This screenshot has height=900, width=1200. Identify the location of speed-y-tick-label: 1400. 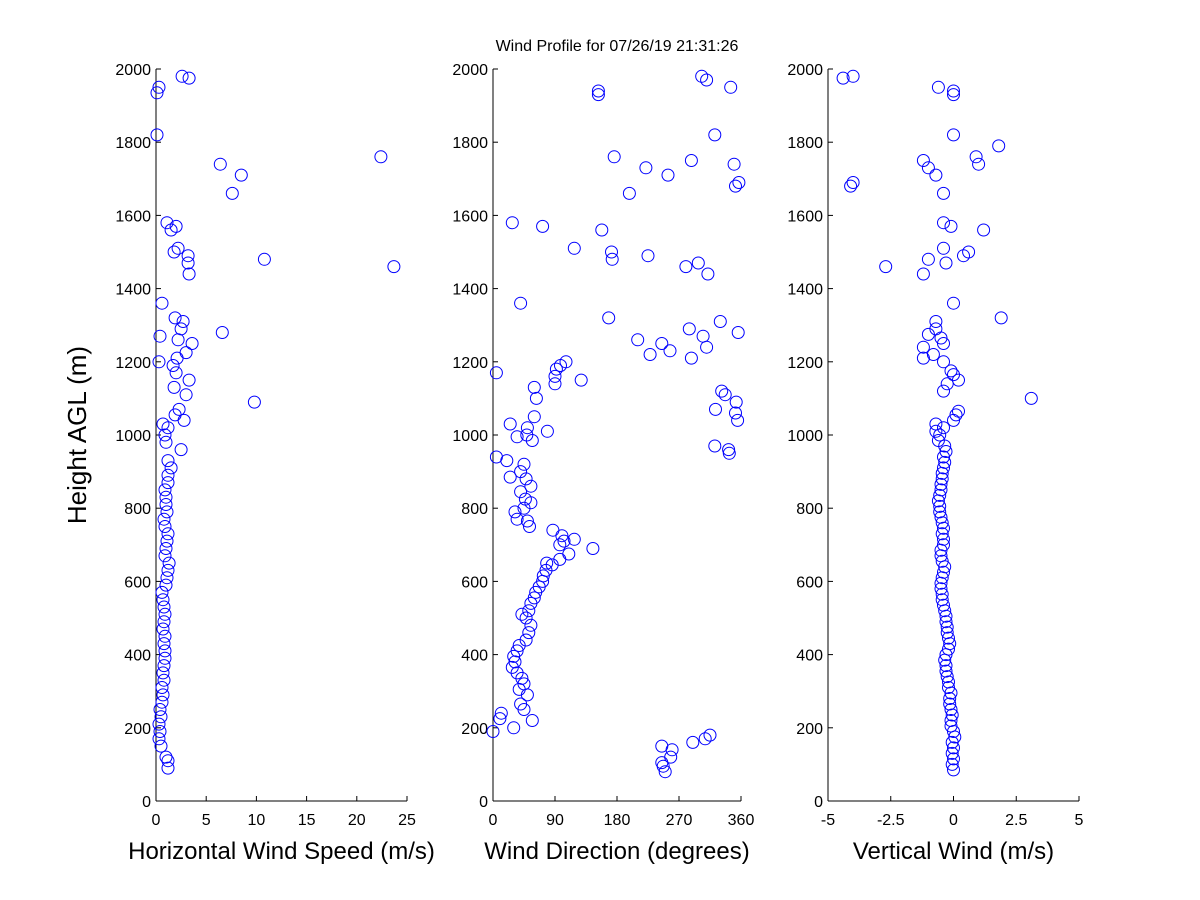
(133, 290).